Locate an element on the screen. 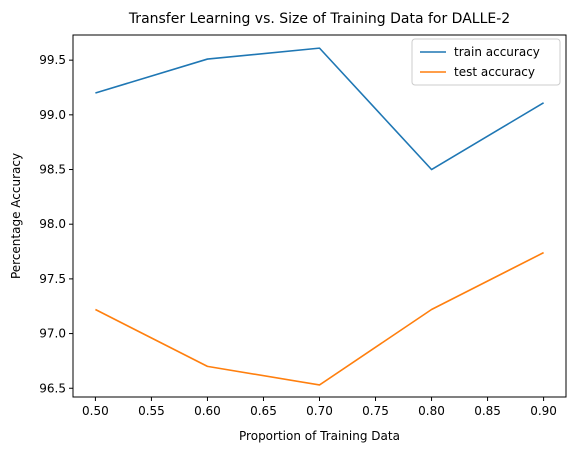  x-tick-label: 0.75 is located at coordinates (375, 411).